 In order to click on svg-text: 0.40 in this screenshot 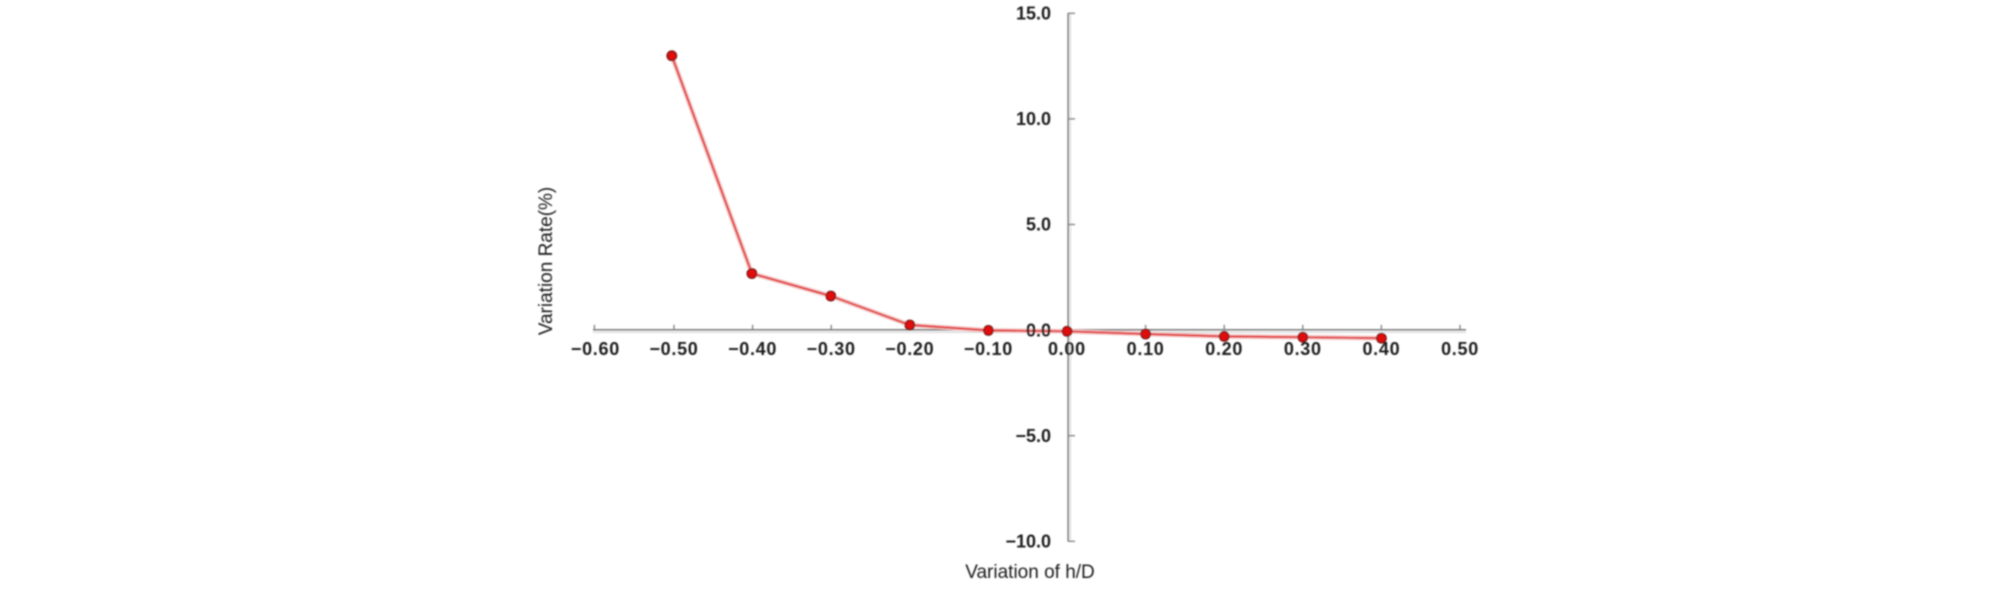, I will do `click(1381, 349)`.